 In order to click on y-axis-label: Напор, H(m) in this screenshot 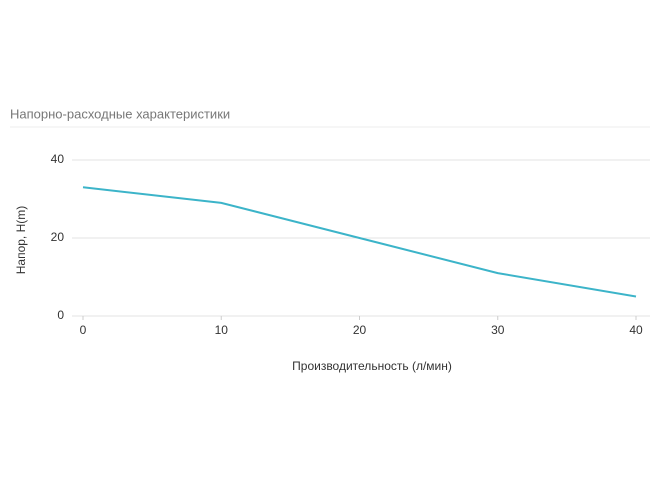, I will do `click(21, 240)`.